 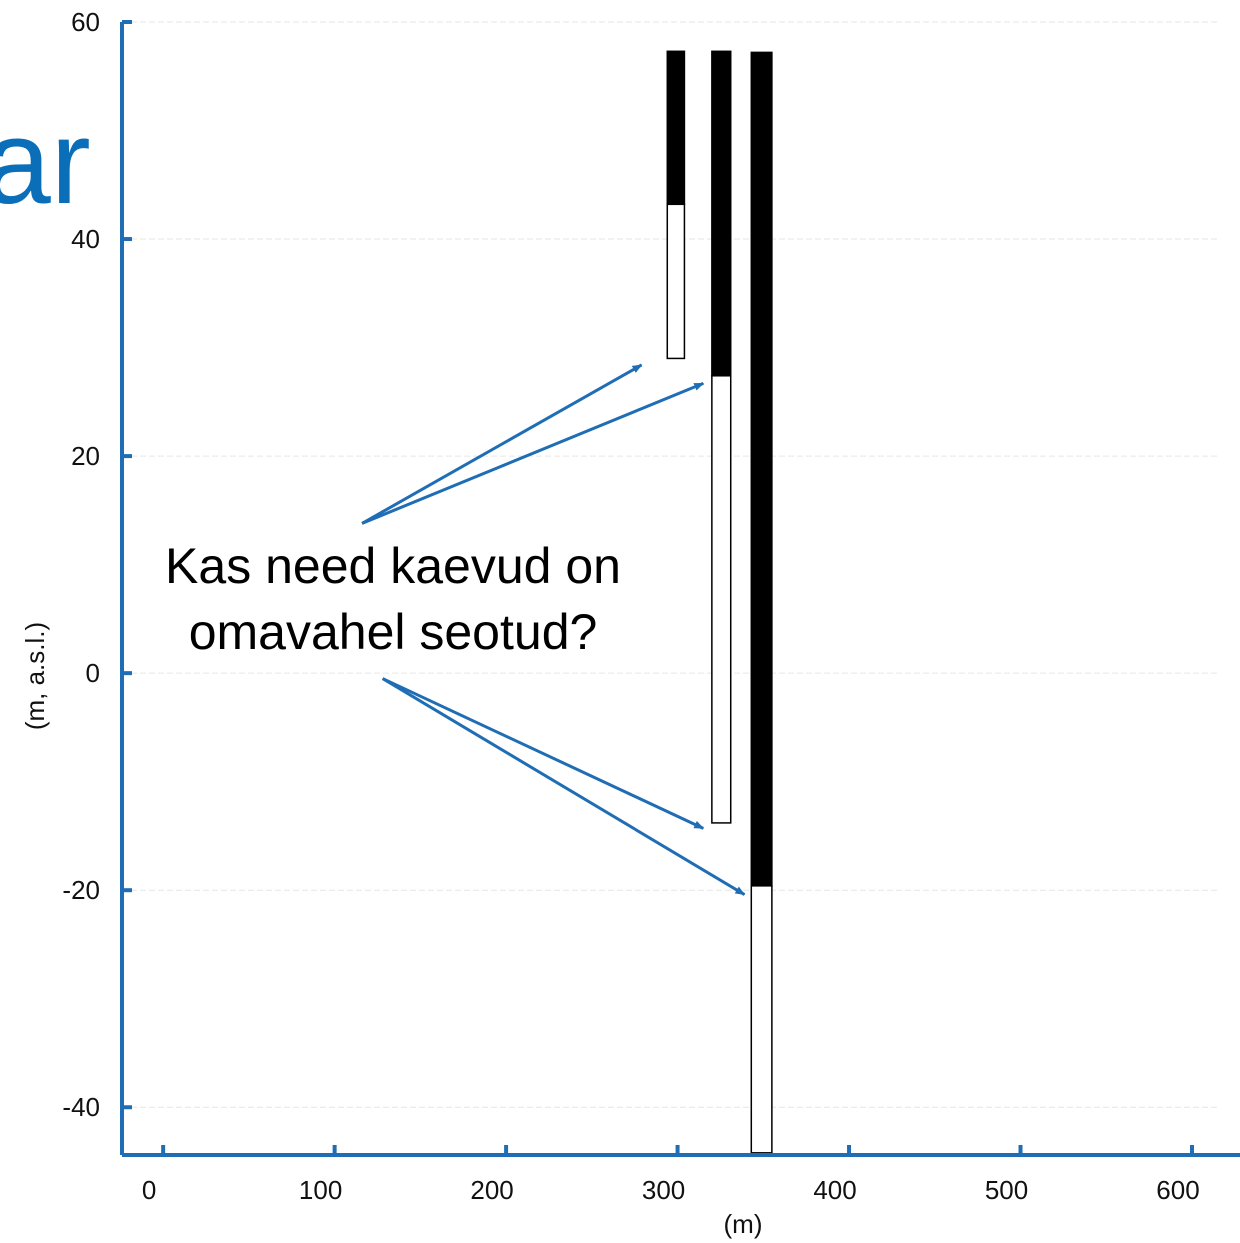 I want to click on y-tick-label: 60, so click(x=85, y=22).